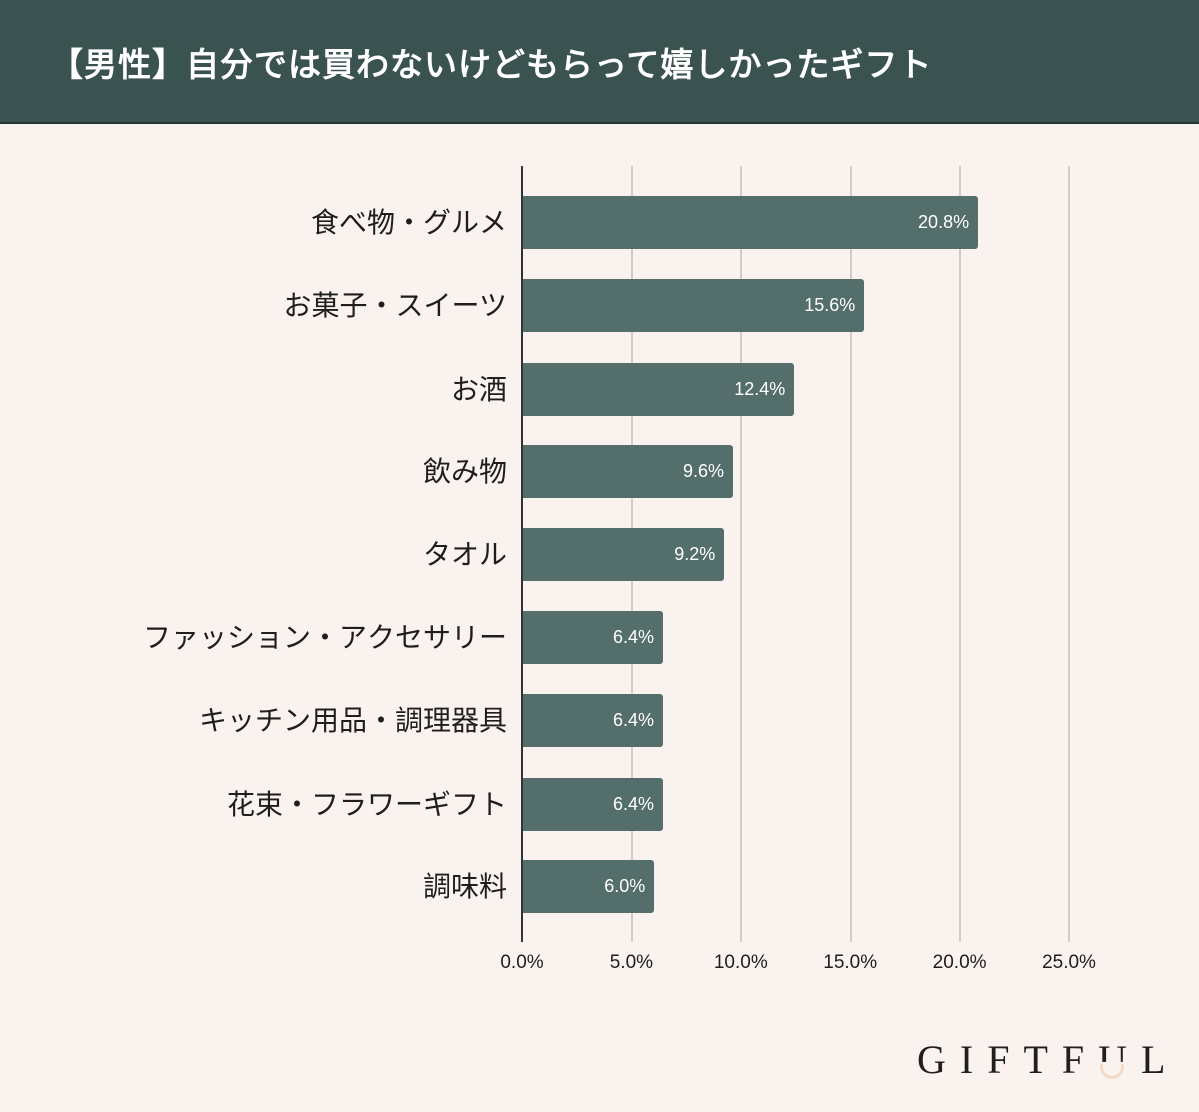  I want to click on bar-row: タオル 9.2%, so click(599, 555).